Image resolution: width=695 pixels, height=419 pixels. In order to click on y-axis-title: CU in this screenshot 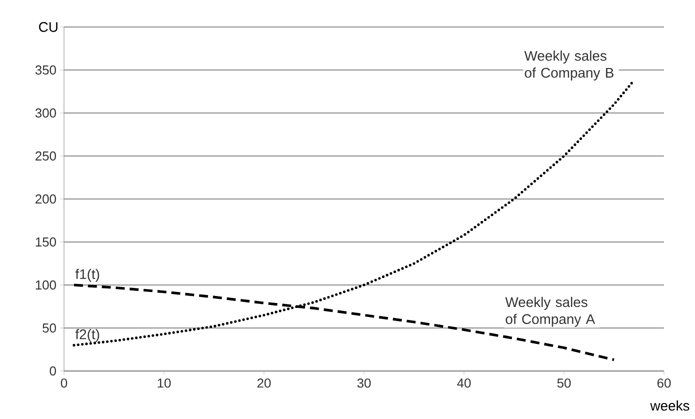, I will do `click(48, 27)`.